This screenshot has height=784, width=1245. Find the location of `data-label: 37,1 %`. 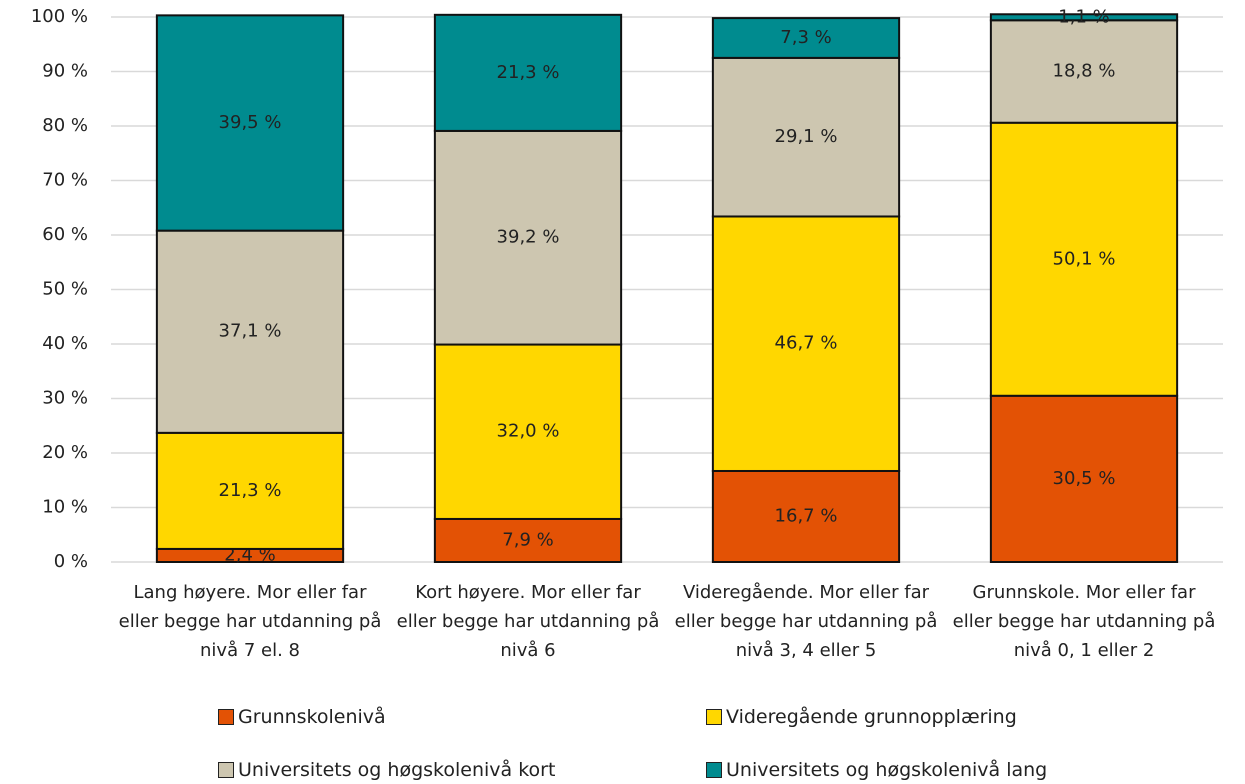

data-label: 37,1 % is located at coordinates (250, 331).